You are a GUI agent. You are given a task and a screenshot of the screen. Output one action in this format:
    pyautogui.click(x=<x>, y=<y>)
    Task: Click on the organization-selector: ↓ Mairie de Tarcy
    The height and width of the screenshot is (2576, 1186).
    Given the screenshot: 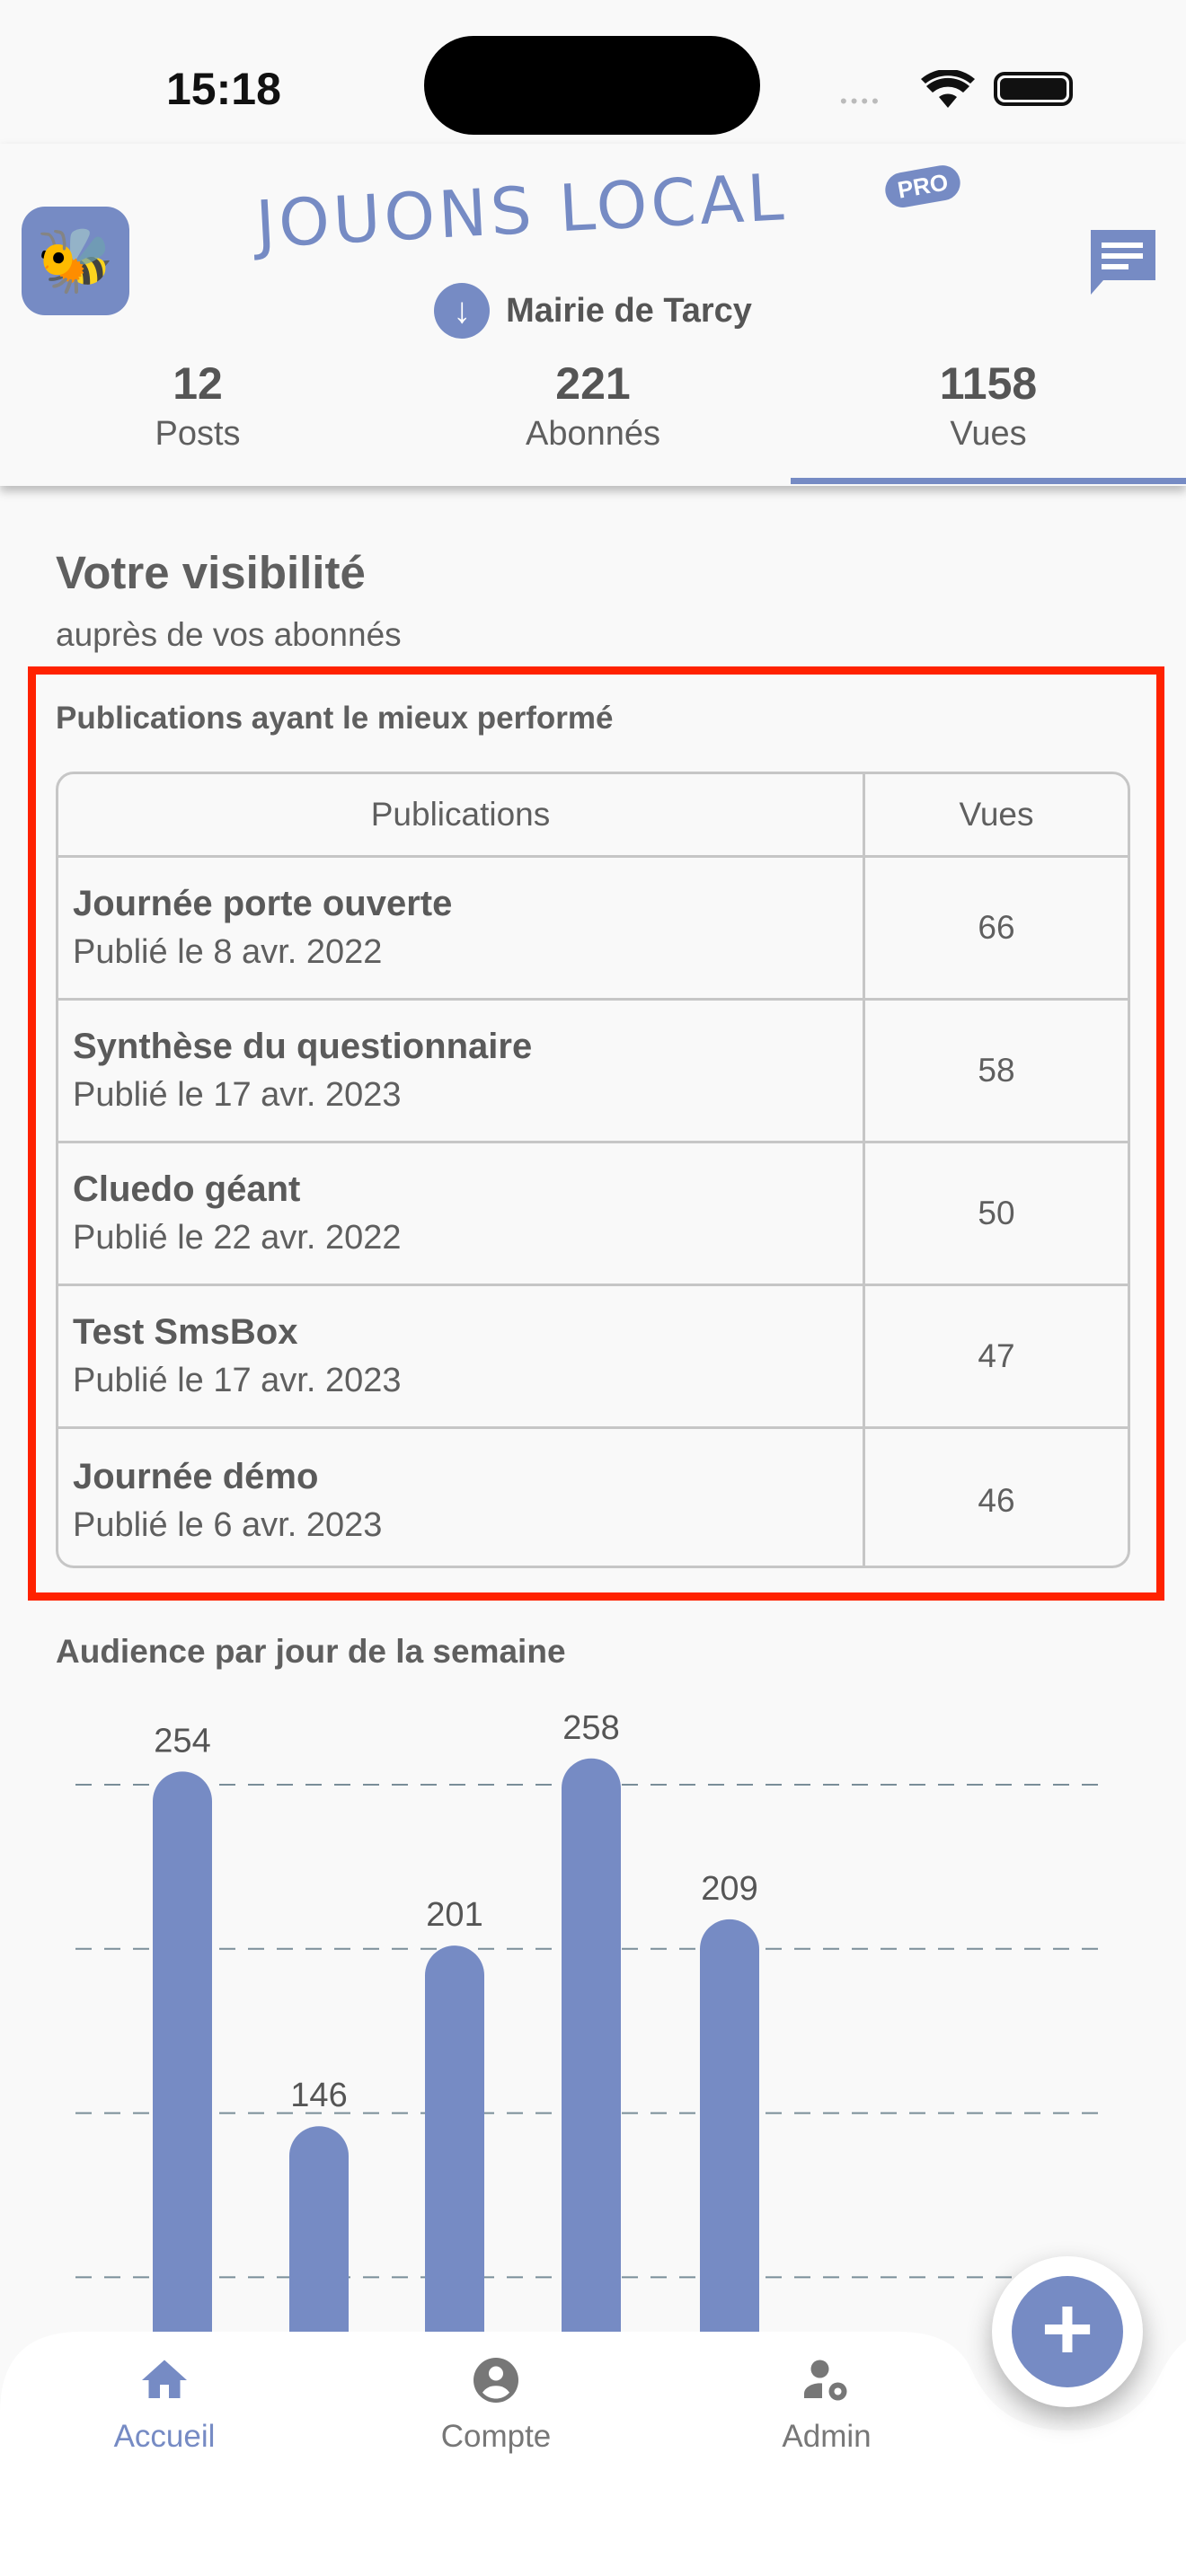 What is the action you would take?
    pyautogui.click(x=593, y=311)
    